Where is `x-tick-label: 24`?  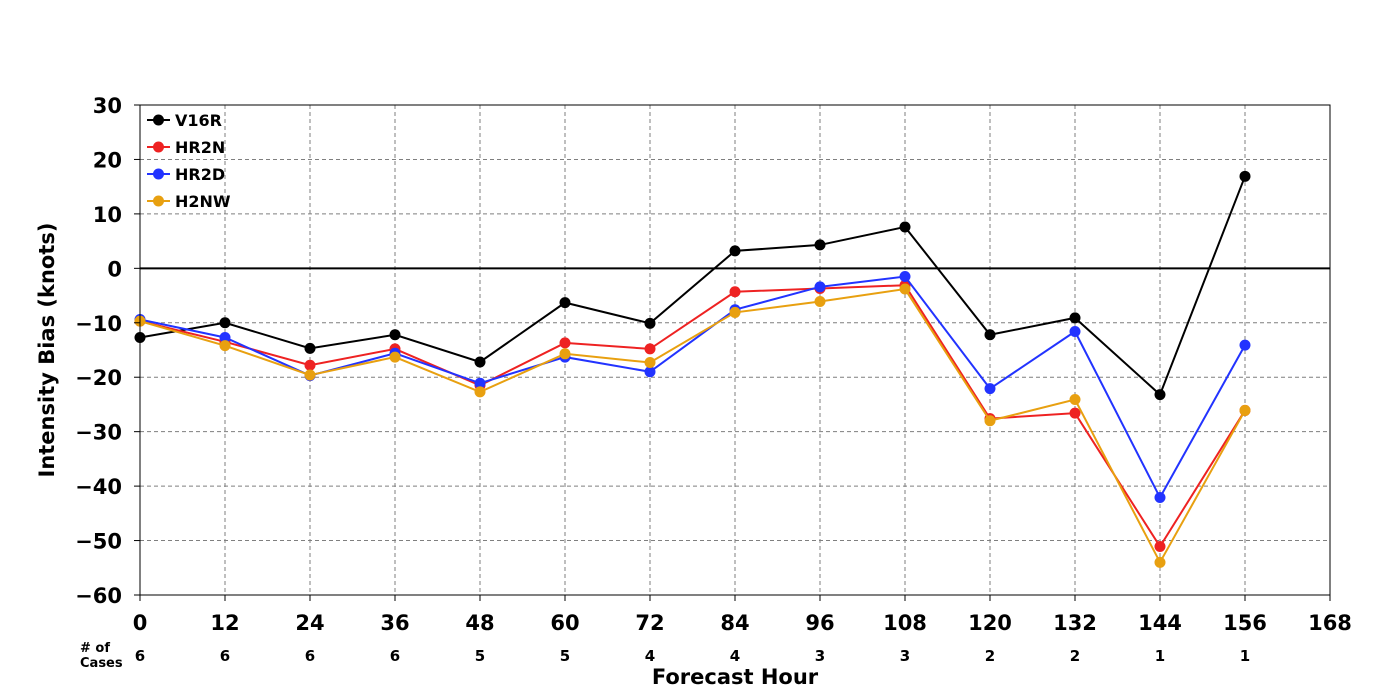
x-tick-label: 24 is located at coordinates (309, 623).